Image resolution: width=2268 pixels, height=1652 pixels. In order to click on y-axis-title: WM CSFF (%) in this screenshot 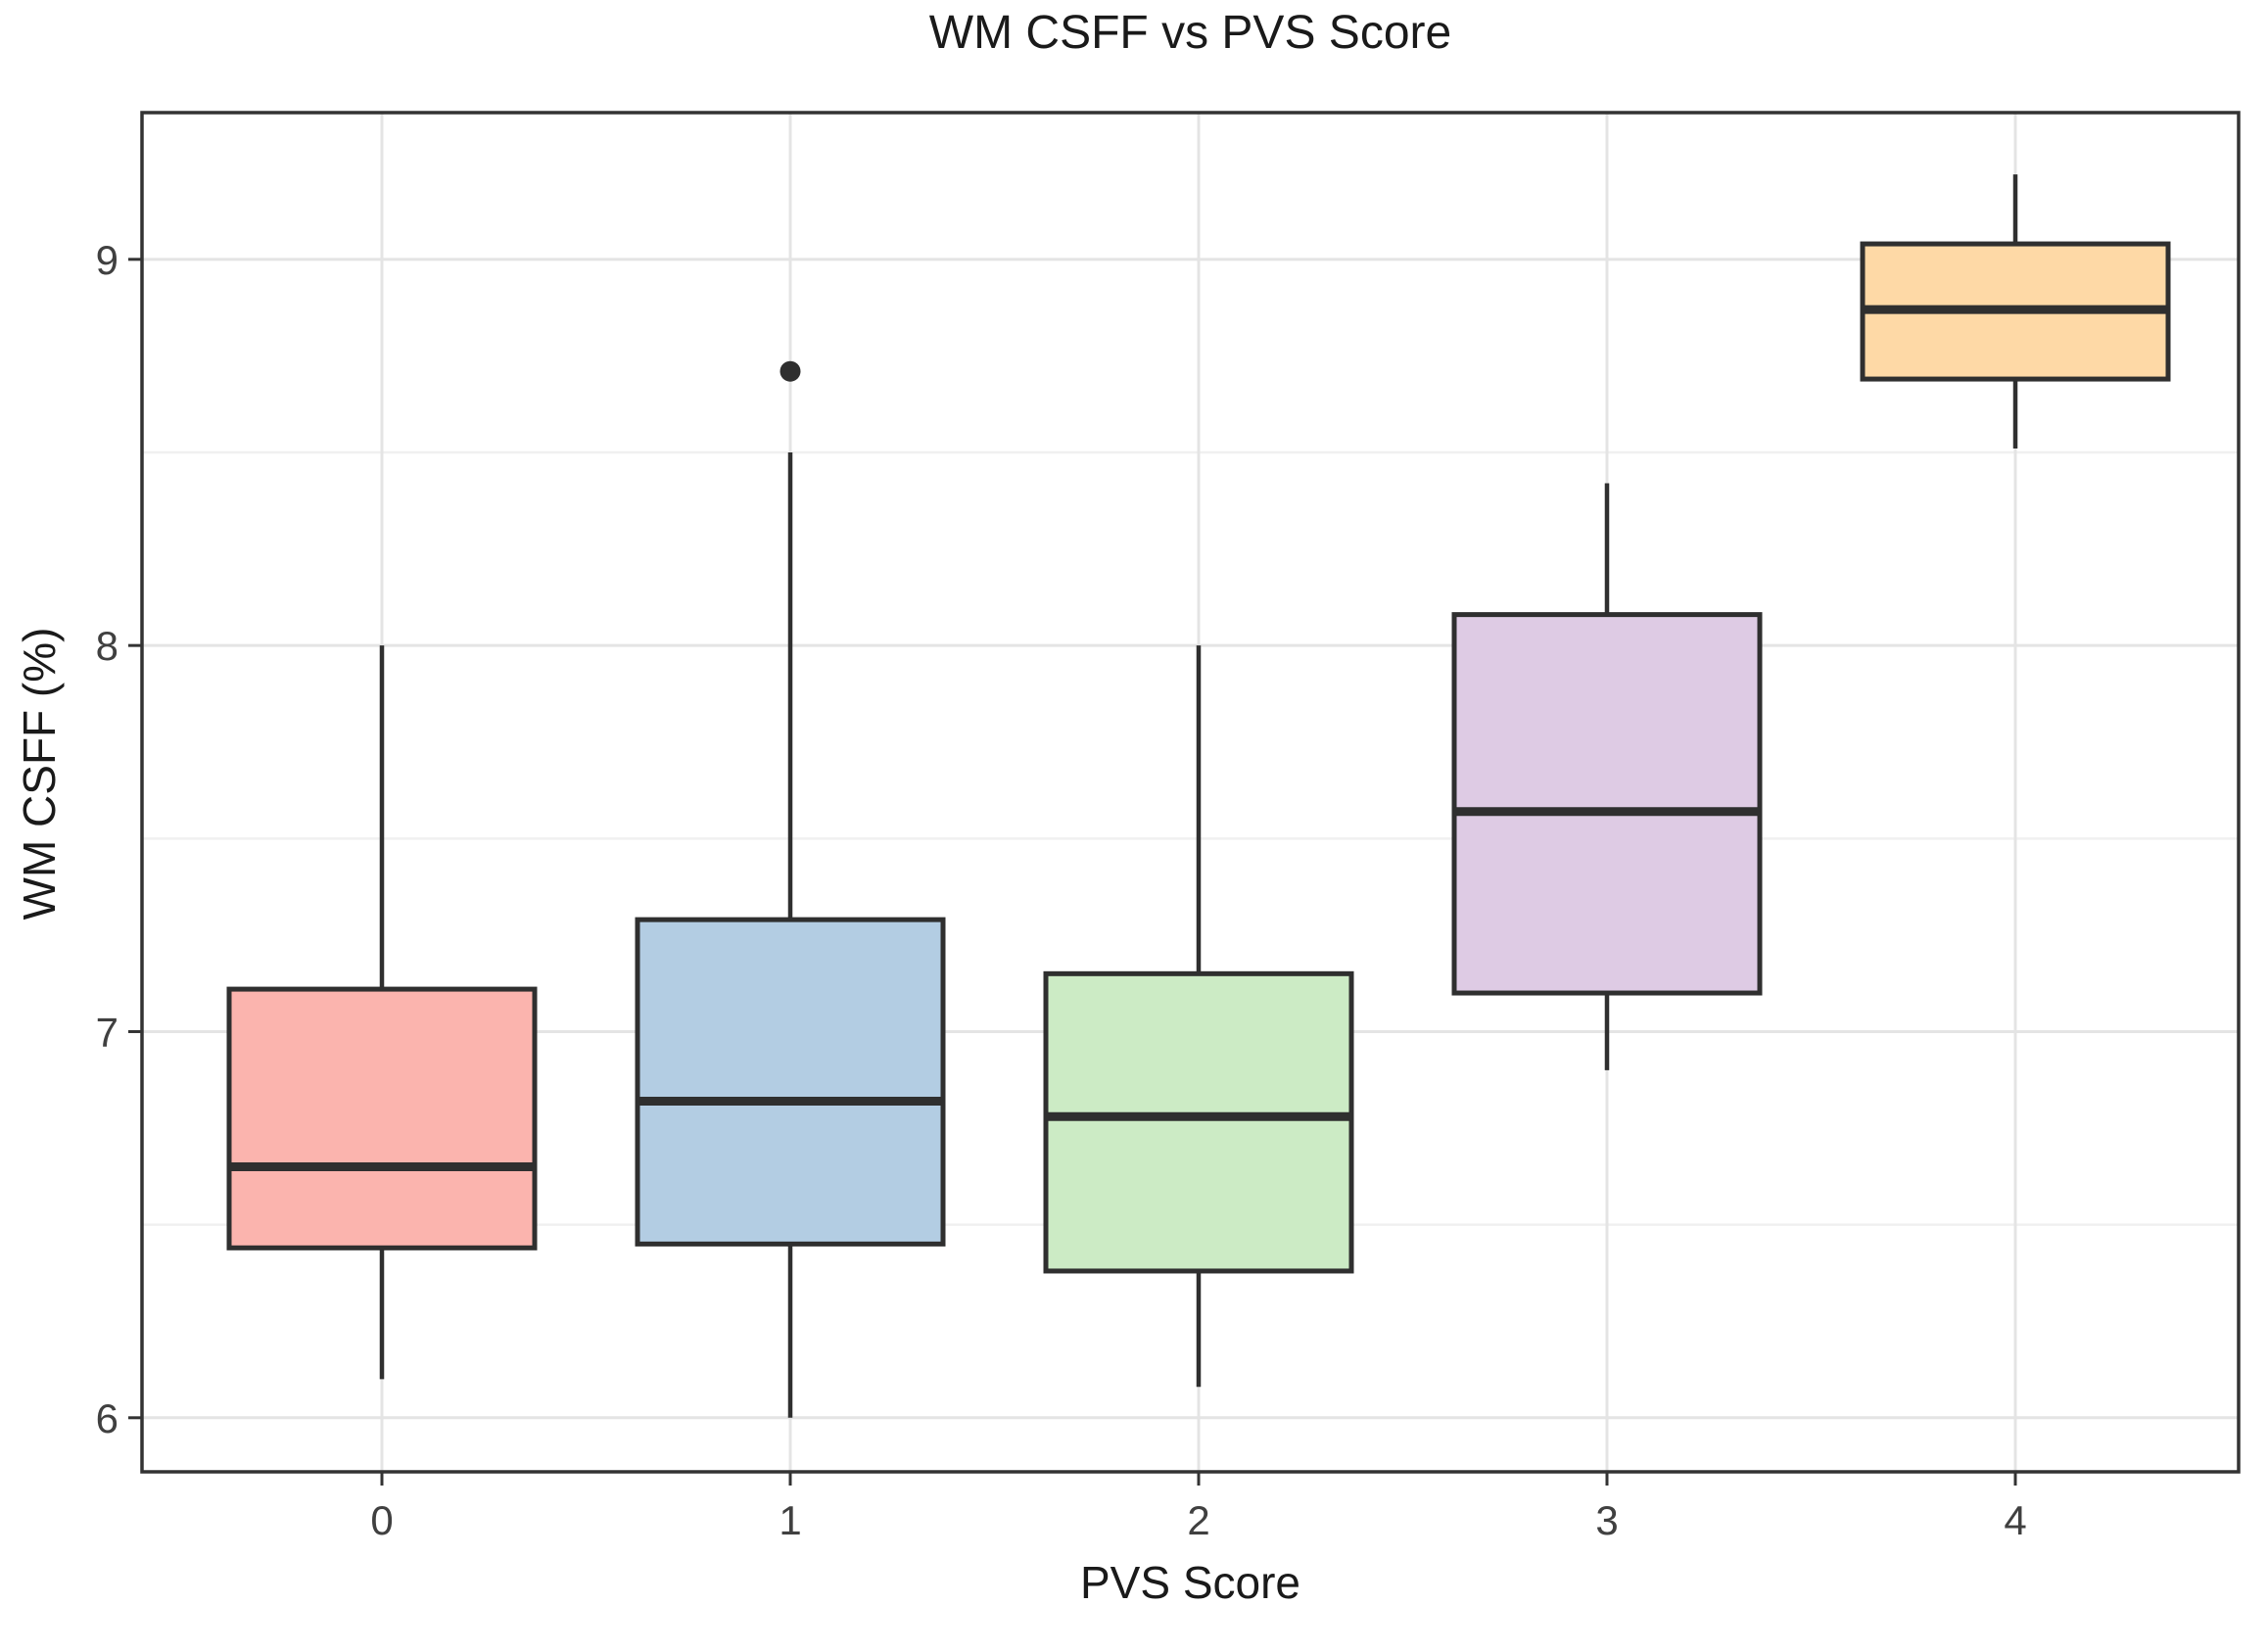, I will do `click(39, 773)`.